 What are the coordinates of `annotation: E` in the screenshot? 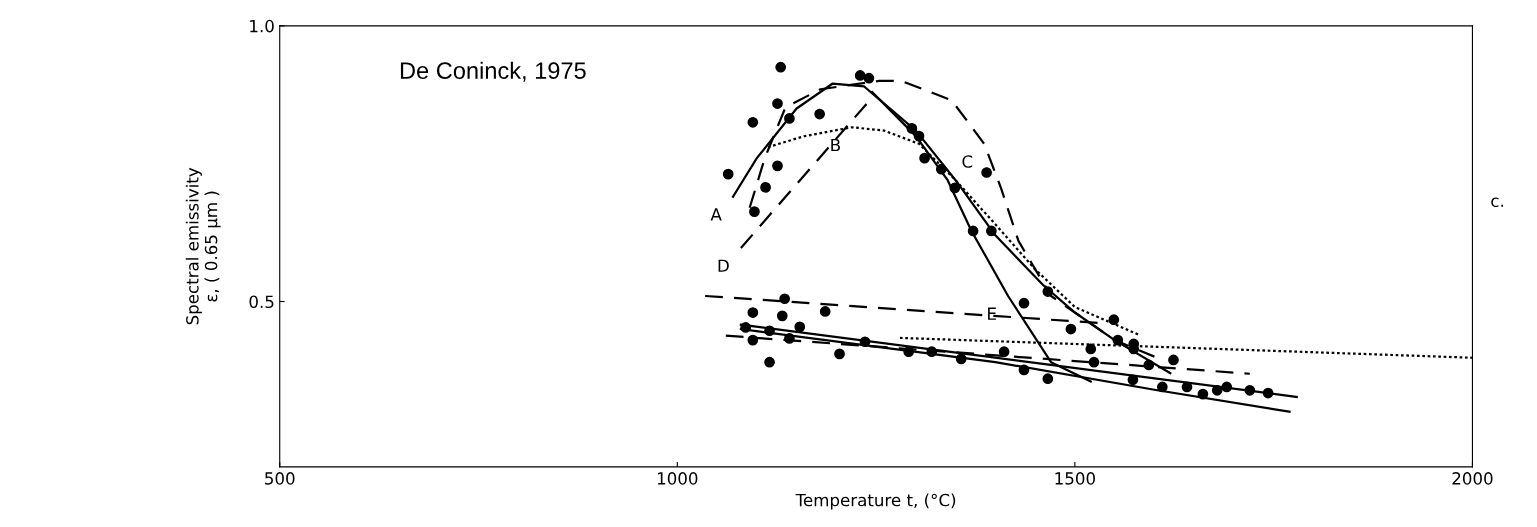 It's located at (992, 313).